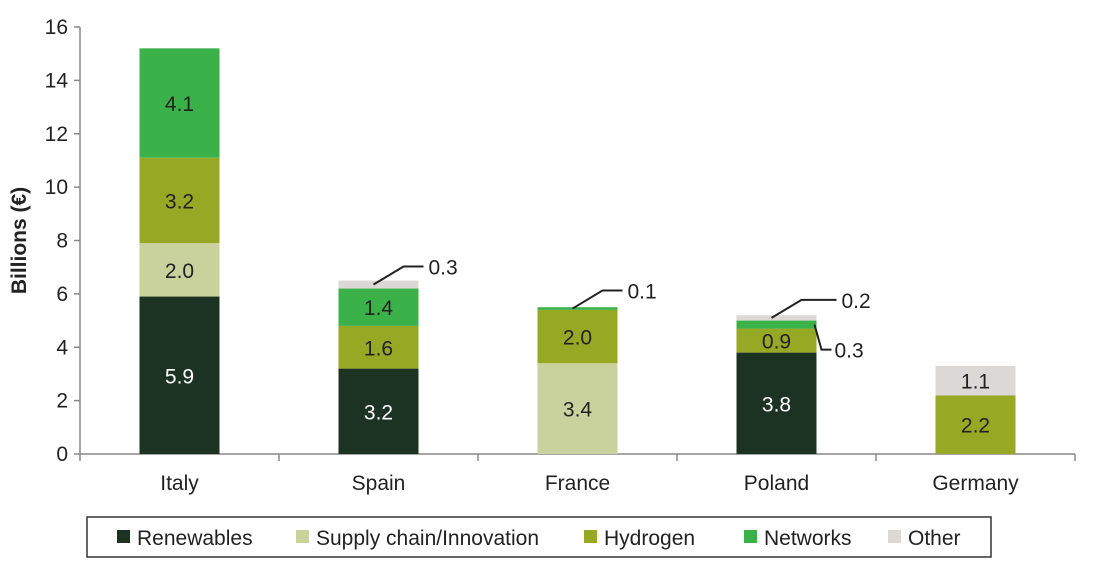 The width and height of the screenshot is (1106, 585). What do you see at coordinates (577, 483) in the screenshot?
I see `x-tick-label: France` at bounding box center [577, 483].